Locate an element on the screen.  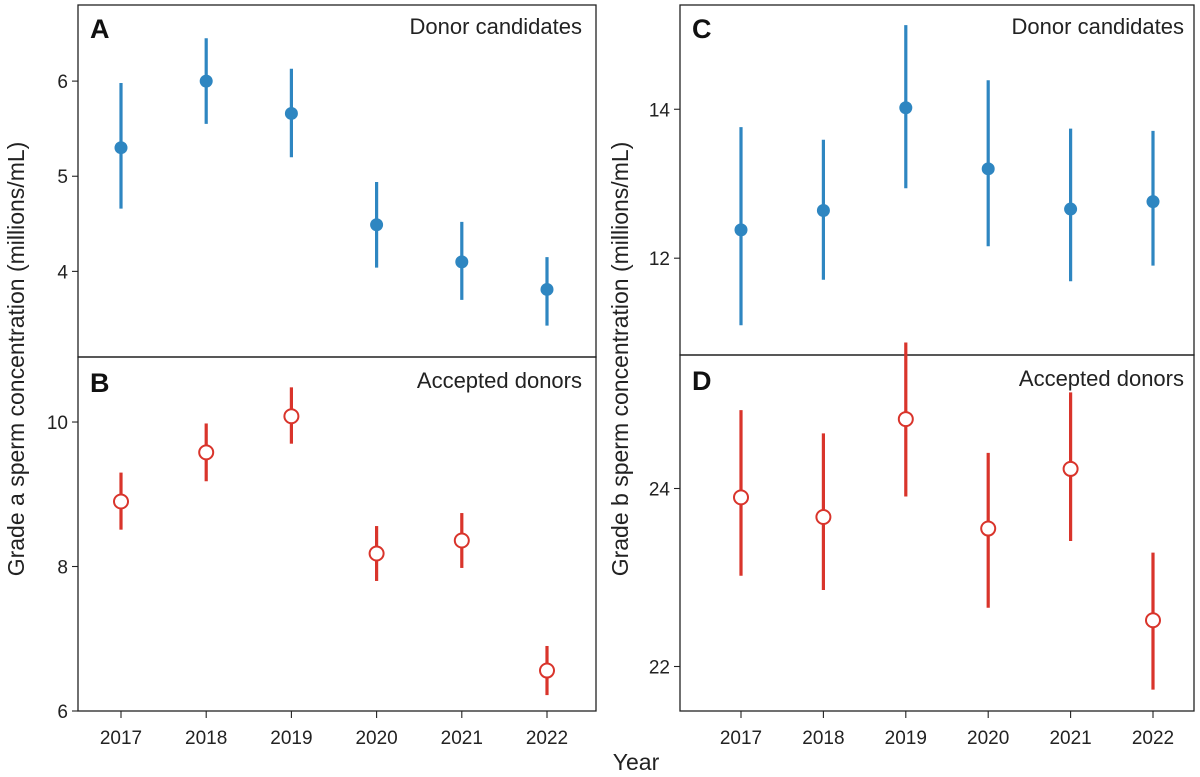
panel-b-y-tick-label: 10 is located at coordinates (57, 423).